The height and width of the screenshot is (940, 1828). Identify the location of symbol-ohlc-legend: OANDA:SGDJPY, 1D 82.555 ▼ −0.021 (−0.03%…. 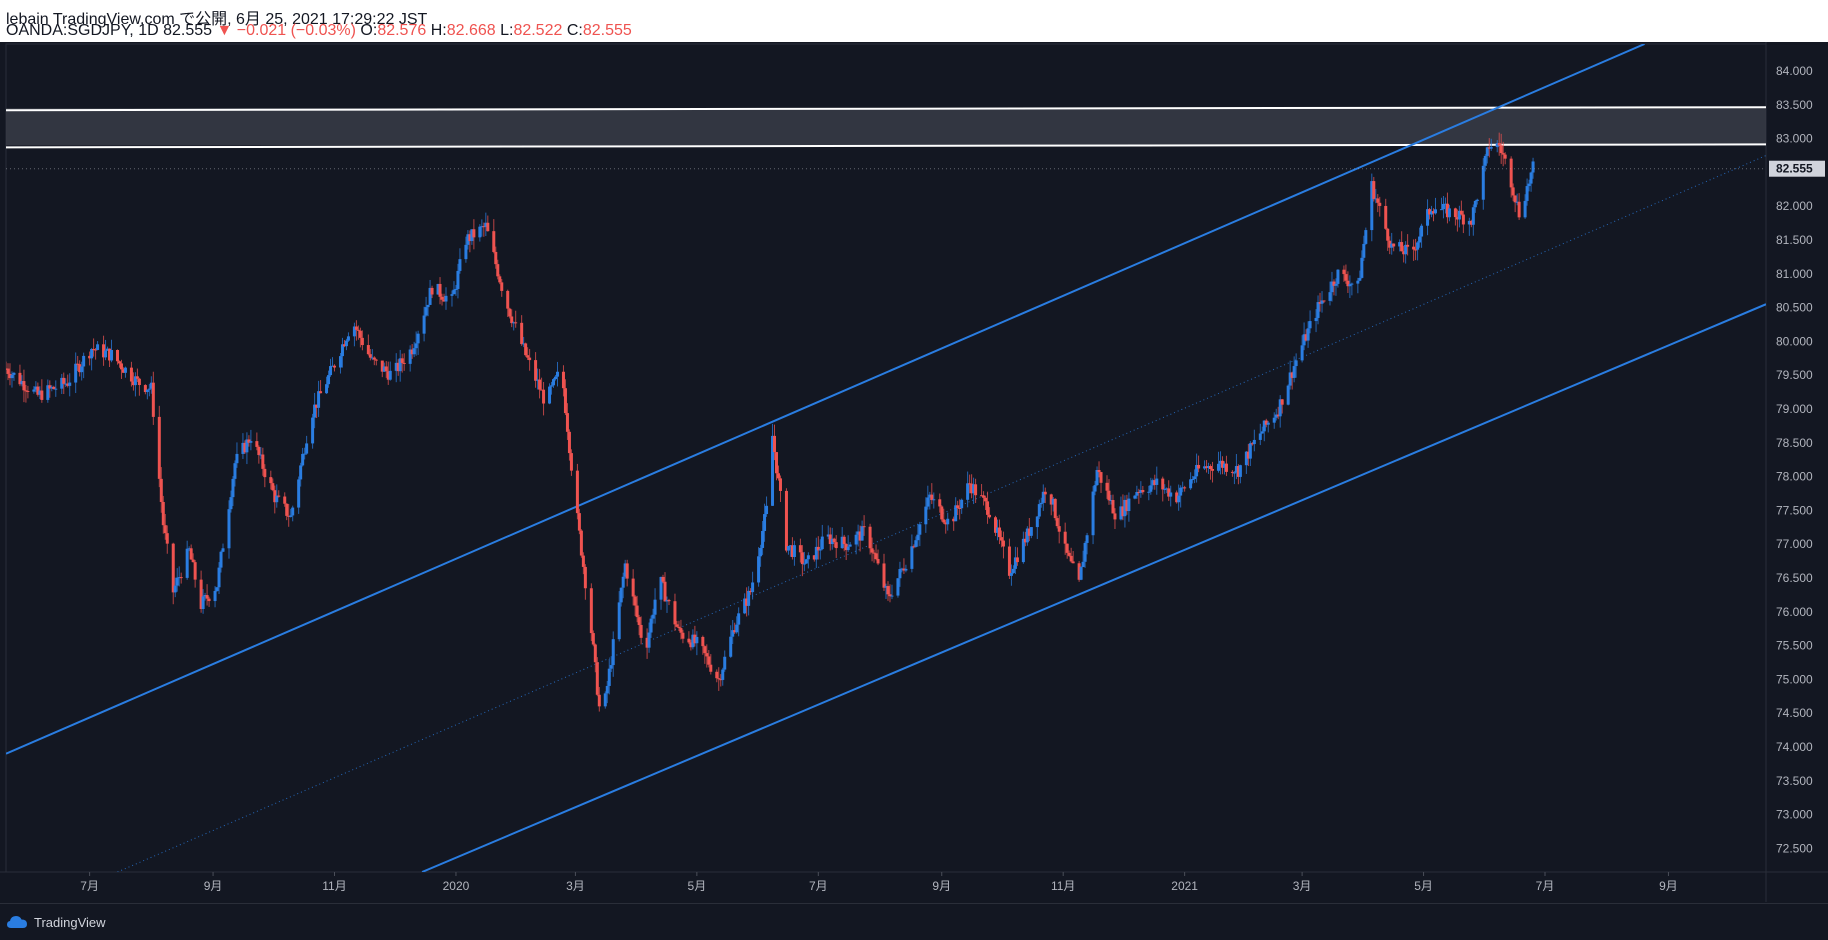
(319, 31).